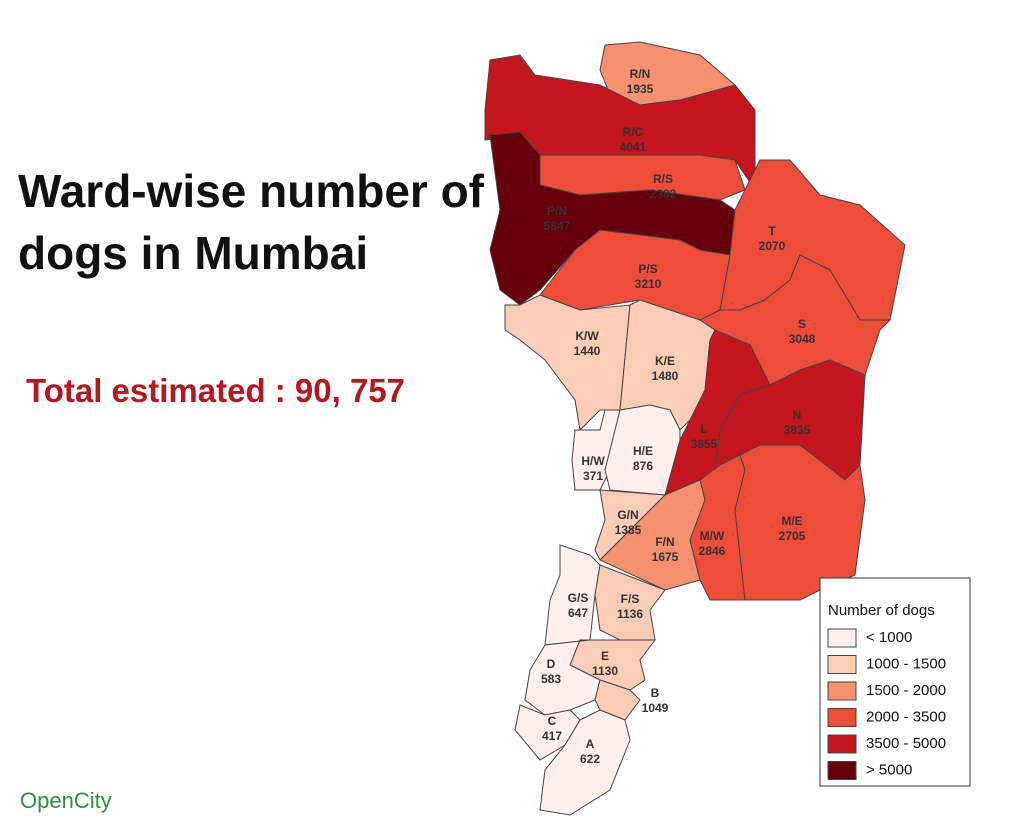 Image resolution: width=1024 pixels, height=832 pixels. I want to click on ward-value: 1385, so click(628, 530).